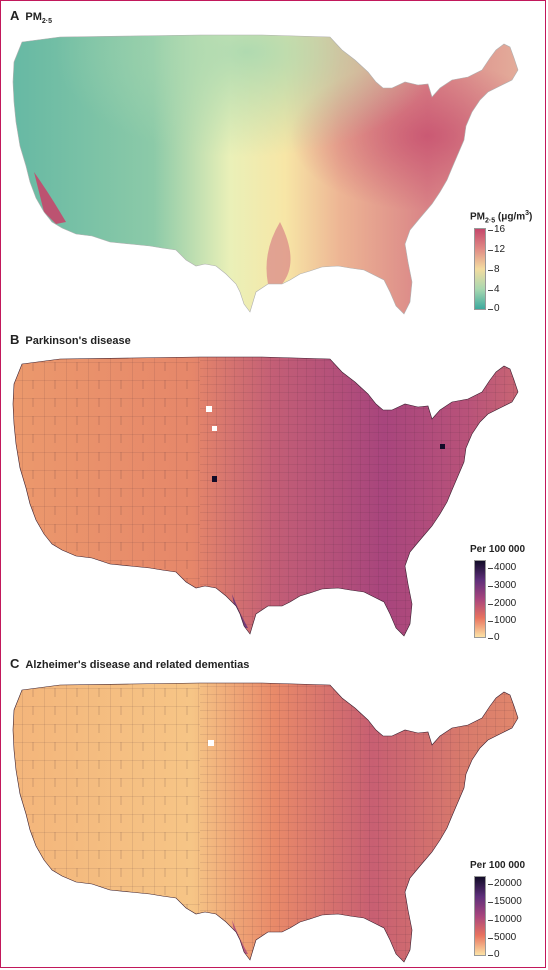 Image resolution: width=548 pixels, height=970 pixels. I want to click on title-main: PM, so click(33, 17).